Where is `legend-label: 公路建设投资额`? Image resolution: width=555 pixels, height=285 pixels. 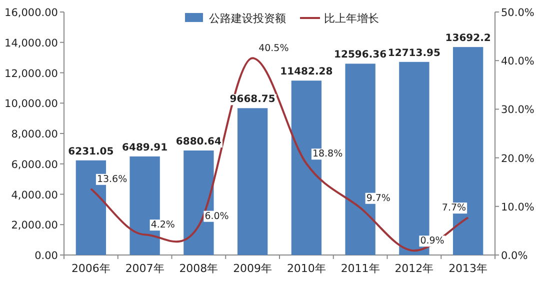
legend-label: 公路建设投资额 is located at coordinates (247, 18).